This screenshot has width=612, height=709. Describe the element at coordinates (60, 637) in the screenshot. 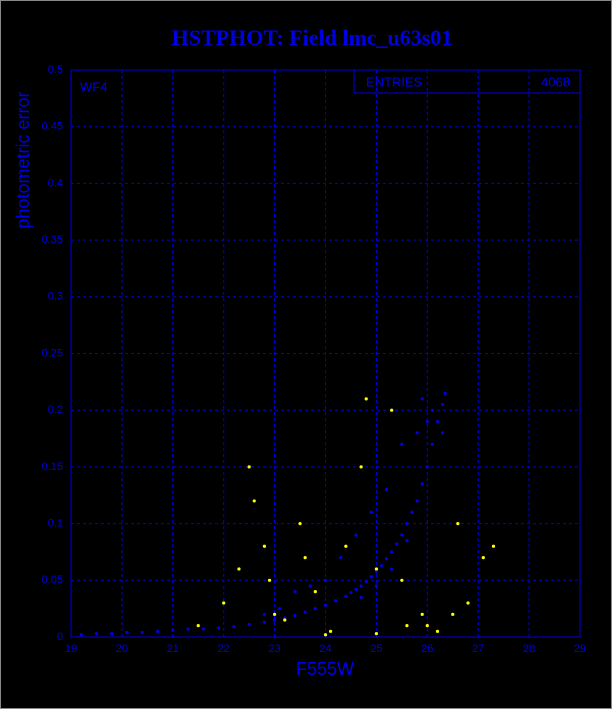

I see `y-tick-label: 0` at that location.